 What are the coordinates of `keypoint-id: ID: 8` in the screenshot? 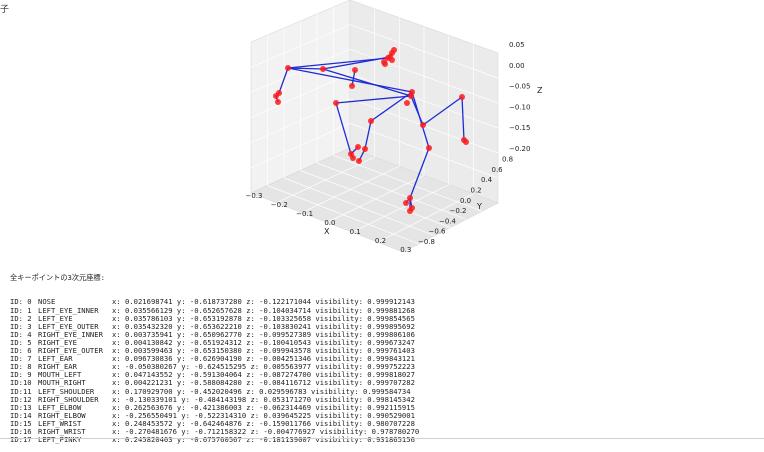 It's located at (21, 367).